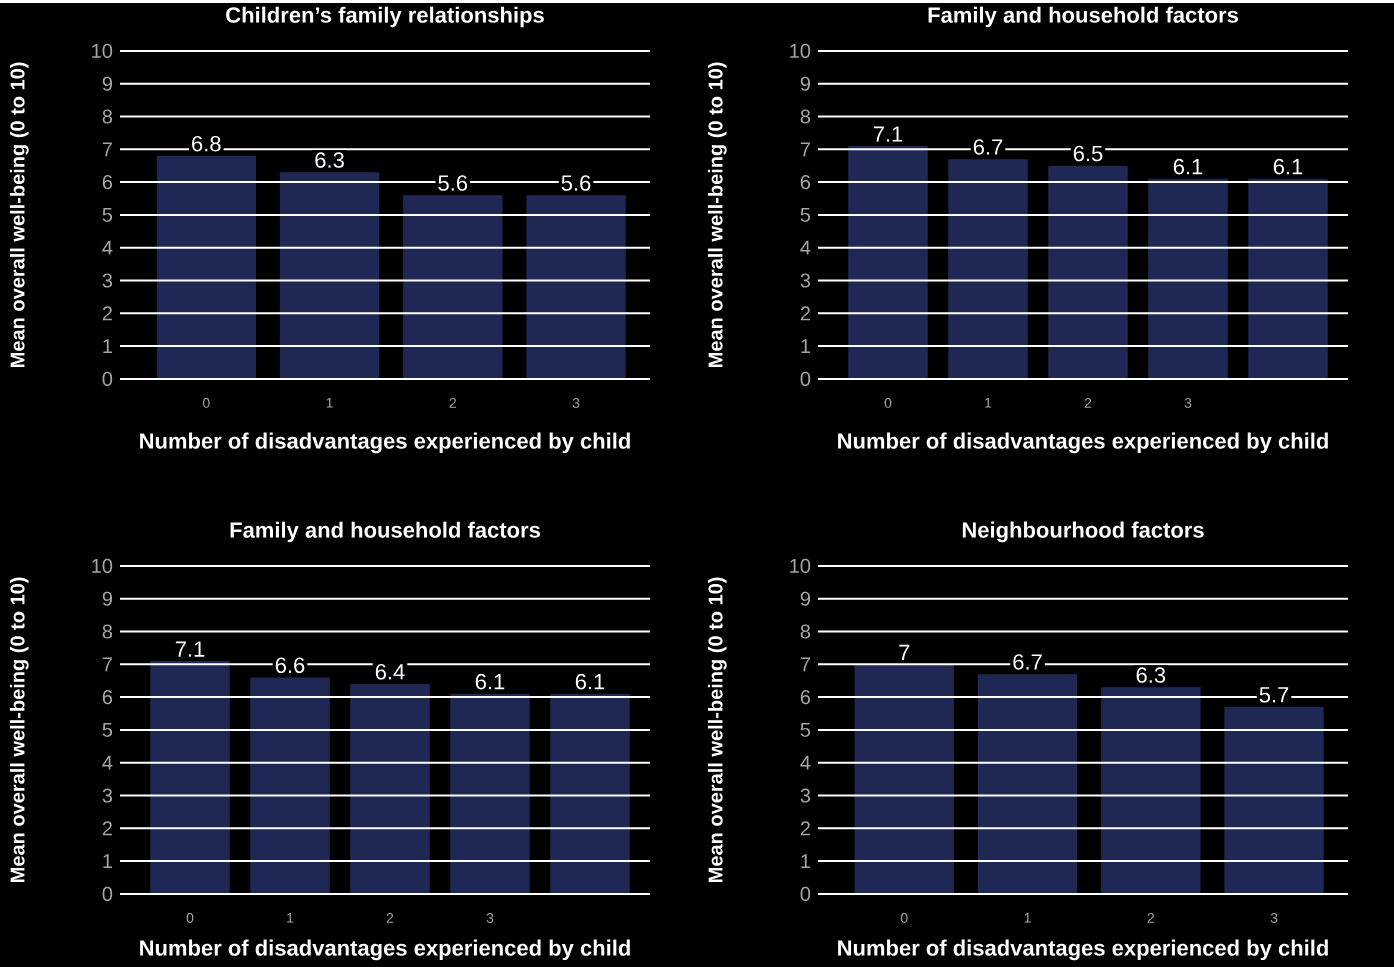  What do you see at coordinates (385, 17) in the screenshot?
I see `chart-title: Children’s family relationships` at bounding box center [385, 17].